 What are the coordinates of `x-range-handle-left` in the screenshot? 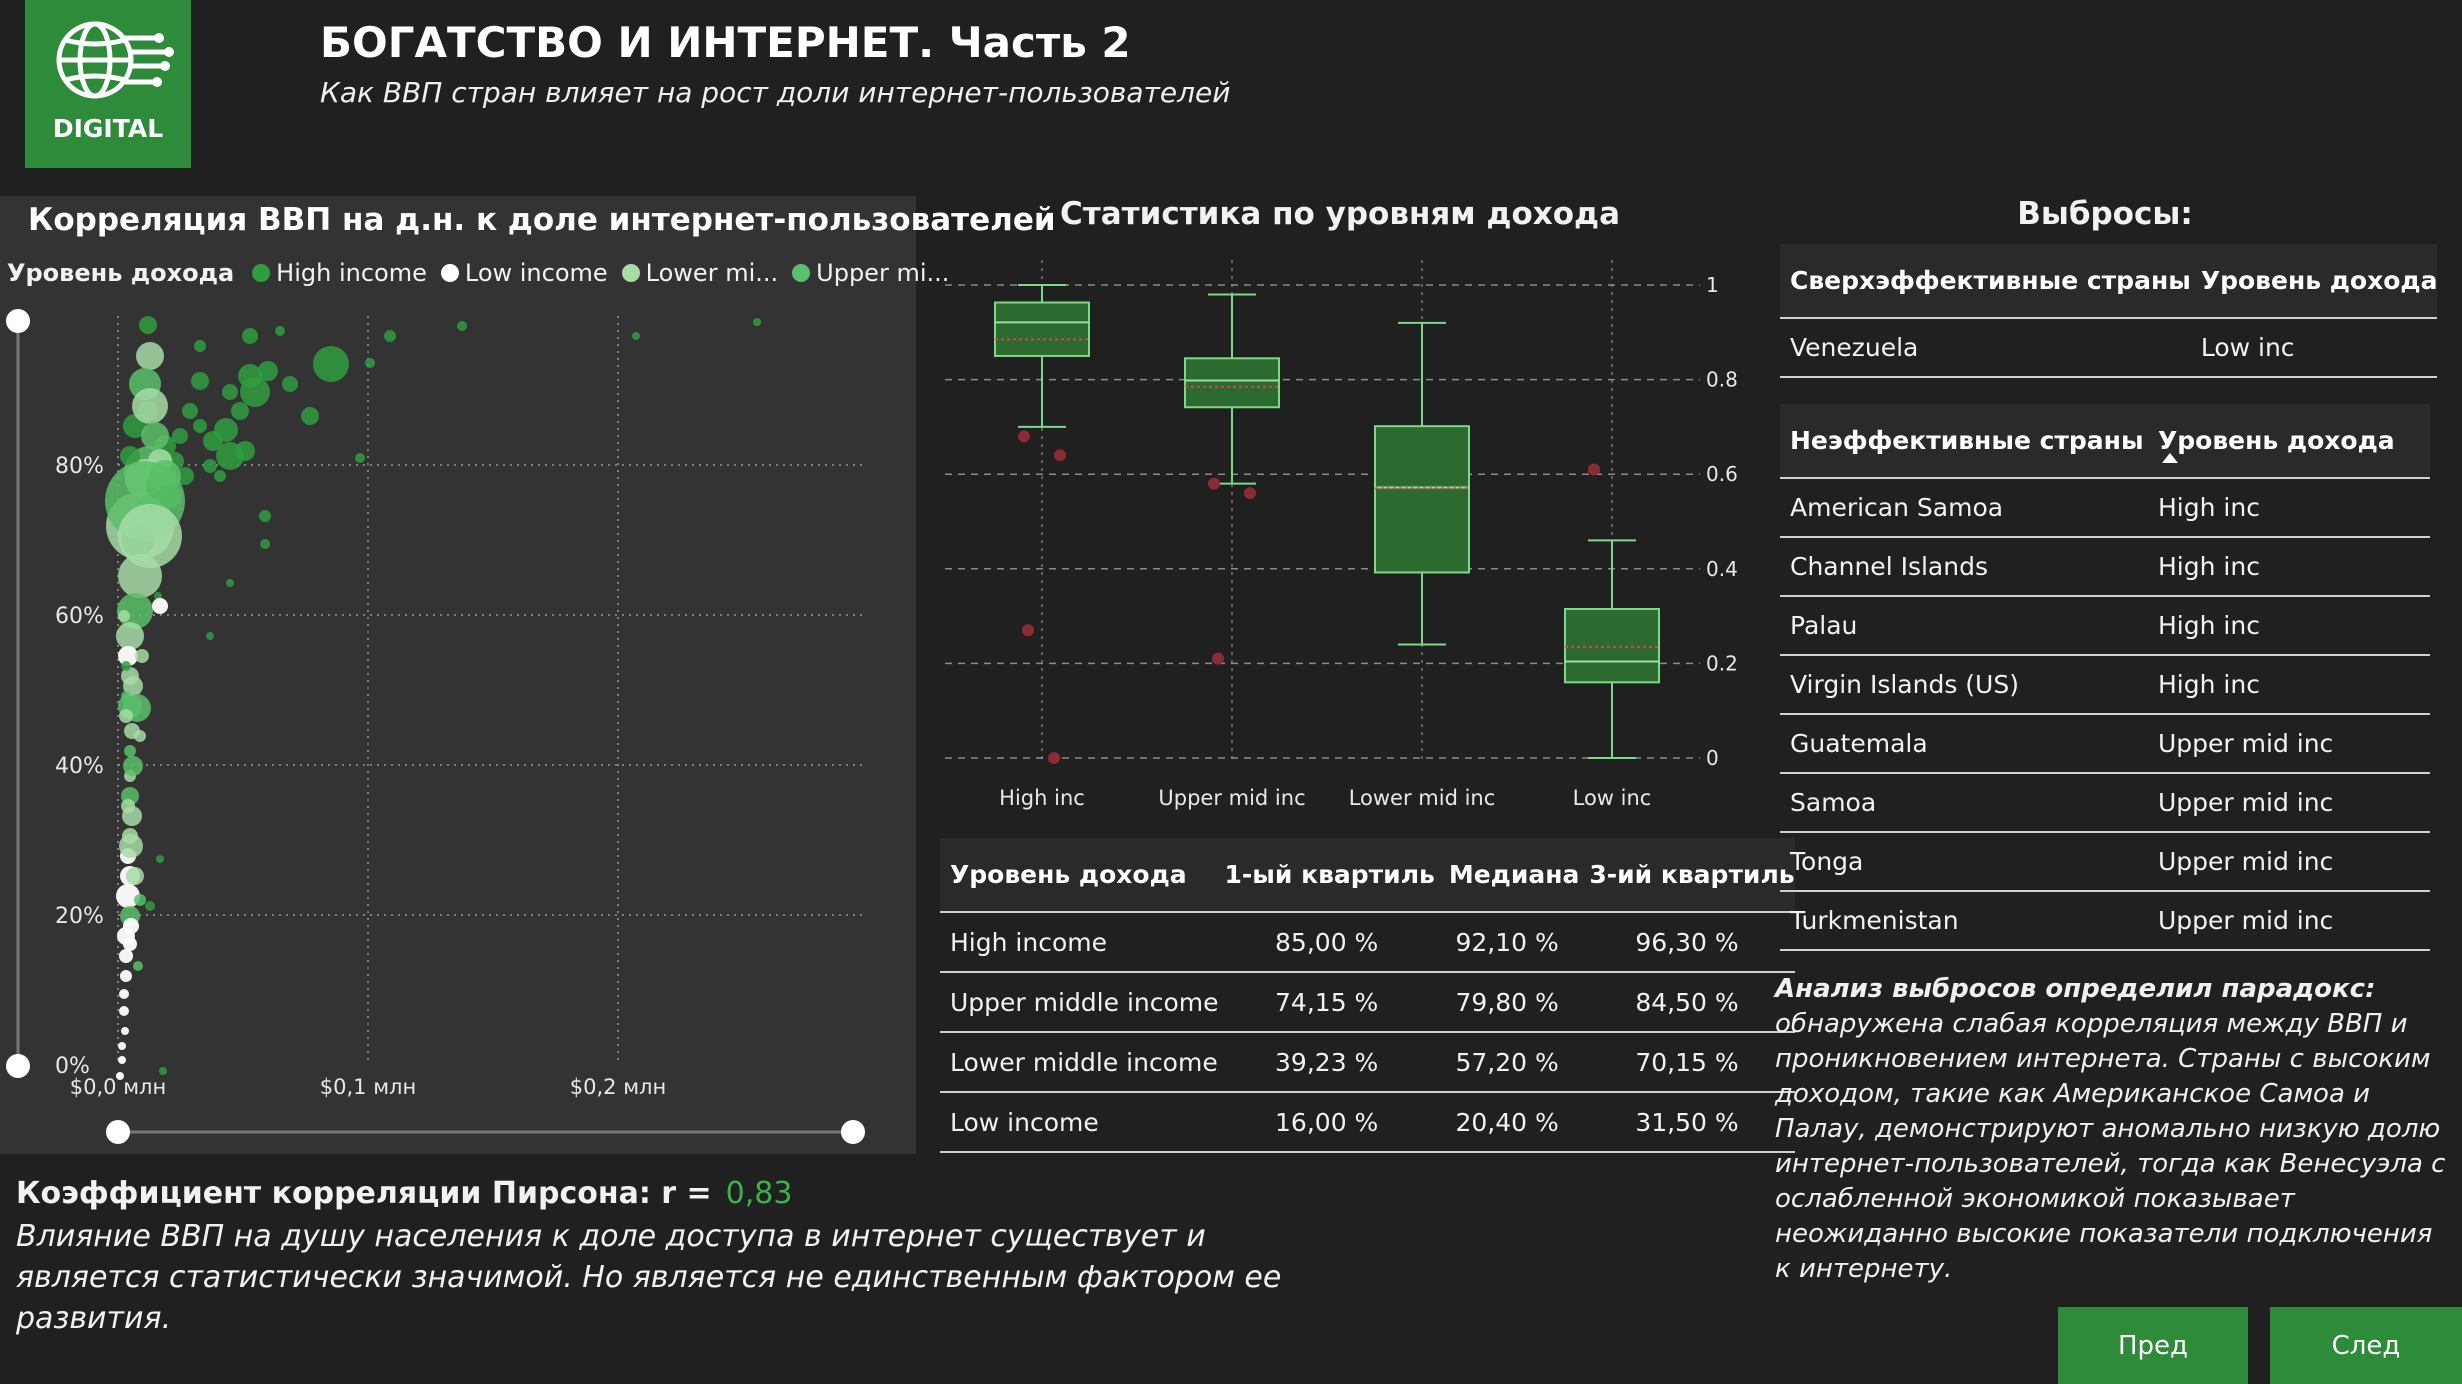 It's located at (118, 1132).